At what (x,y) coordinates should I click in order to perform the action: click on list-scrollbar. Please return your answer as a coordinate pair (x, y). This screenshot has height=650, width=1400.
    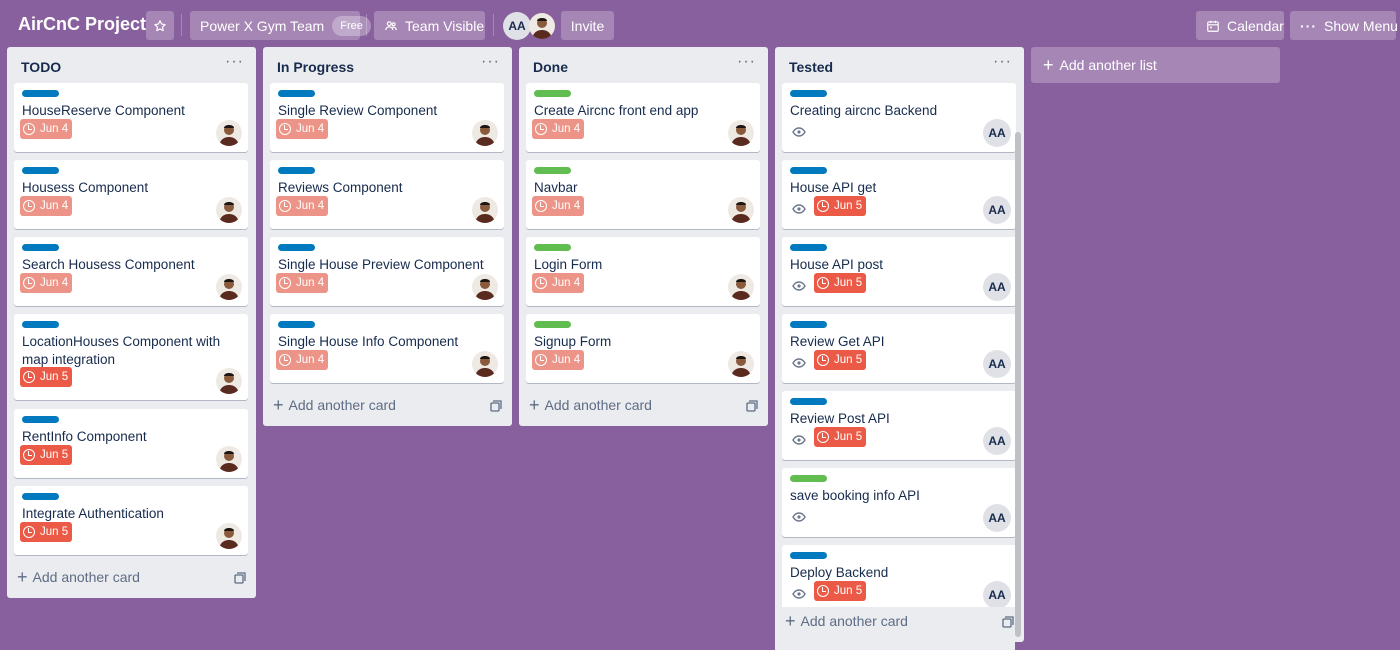
    Looking at the image, I should click on (1018, 384).